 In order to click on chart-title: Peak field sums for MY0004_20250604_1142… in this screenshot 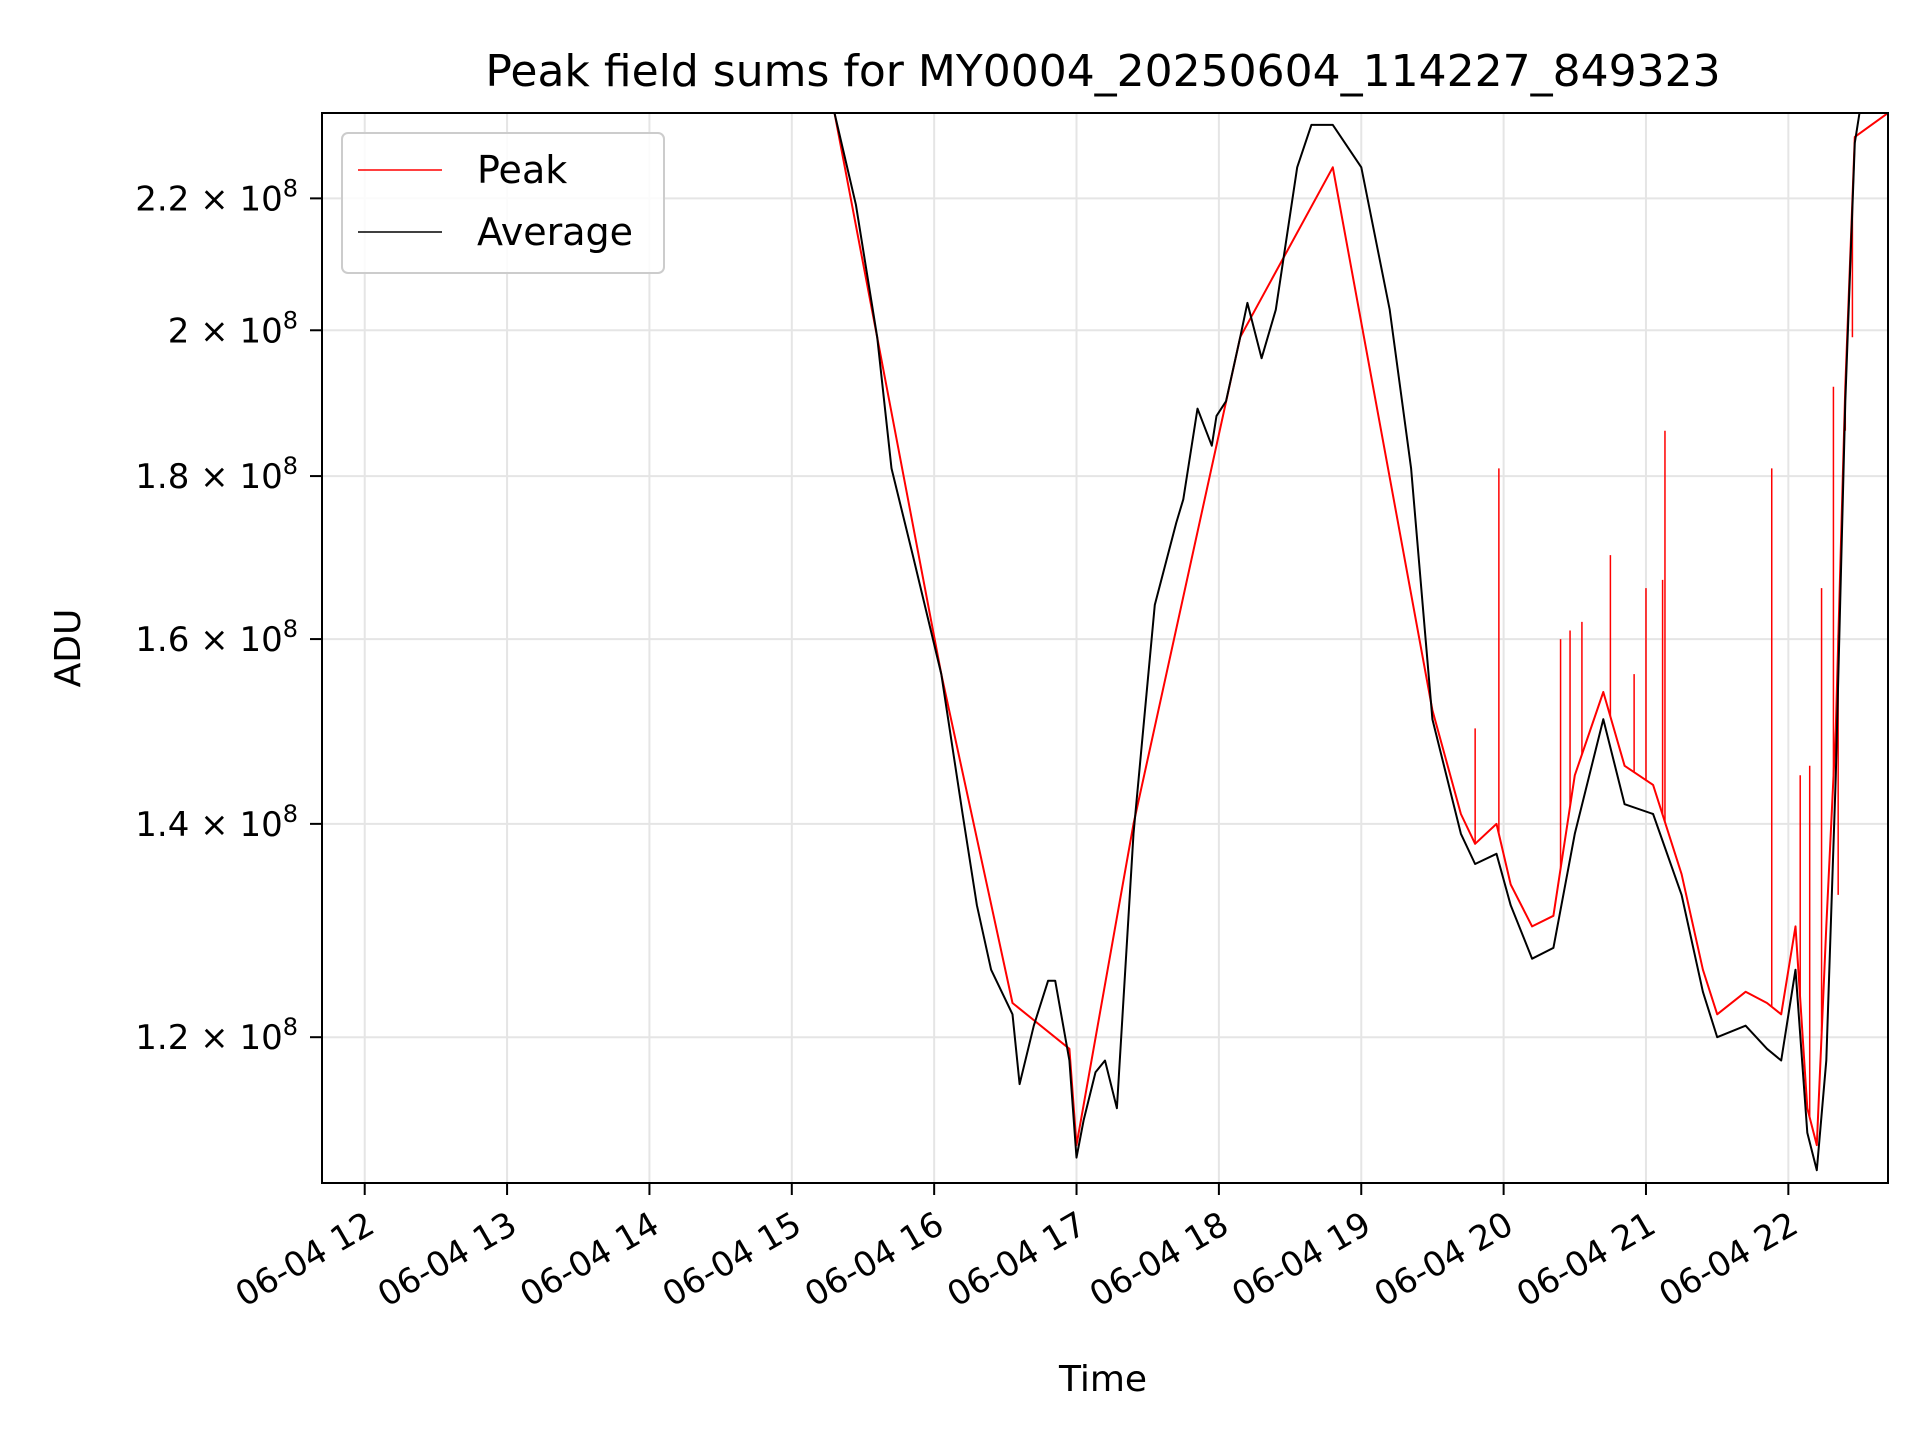, I will do `click(1102, 71)`.